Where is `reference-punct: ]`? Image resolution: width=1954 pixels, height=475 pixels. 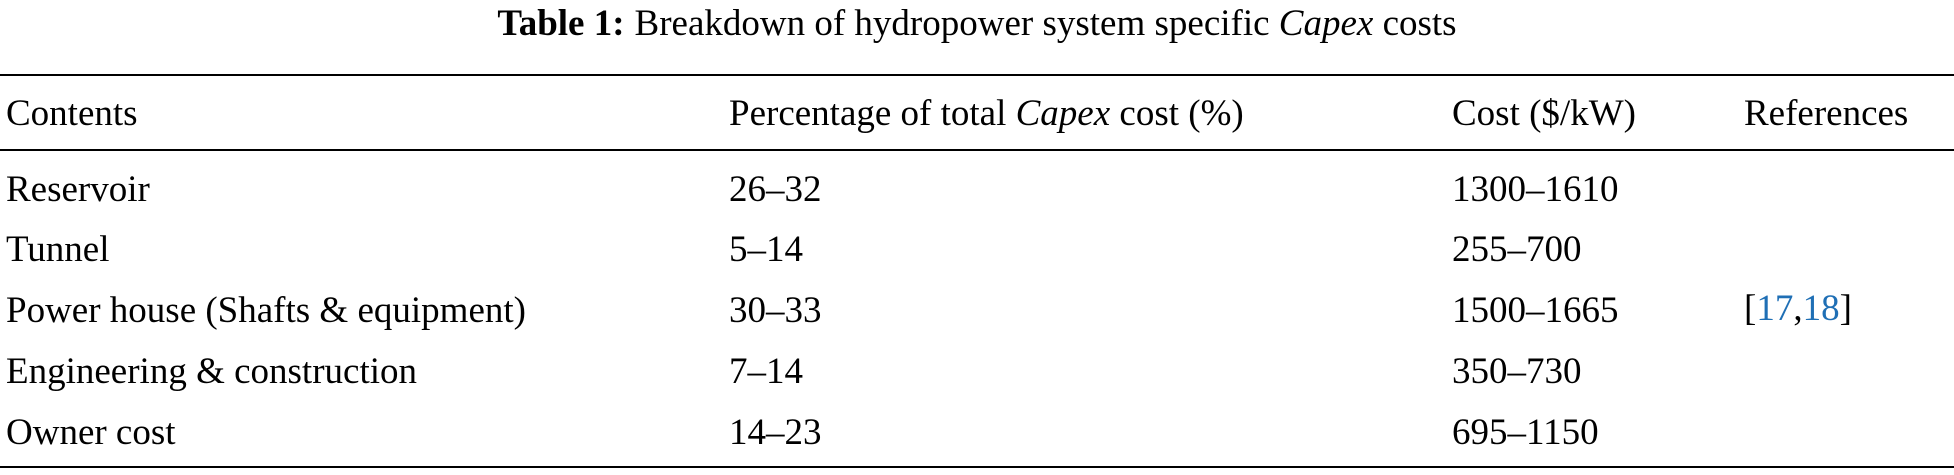
reference-punct: ] is located at coordinates (1845, 308).